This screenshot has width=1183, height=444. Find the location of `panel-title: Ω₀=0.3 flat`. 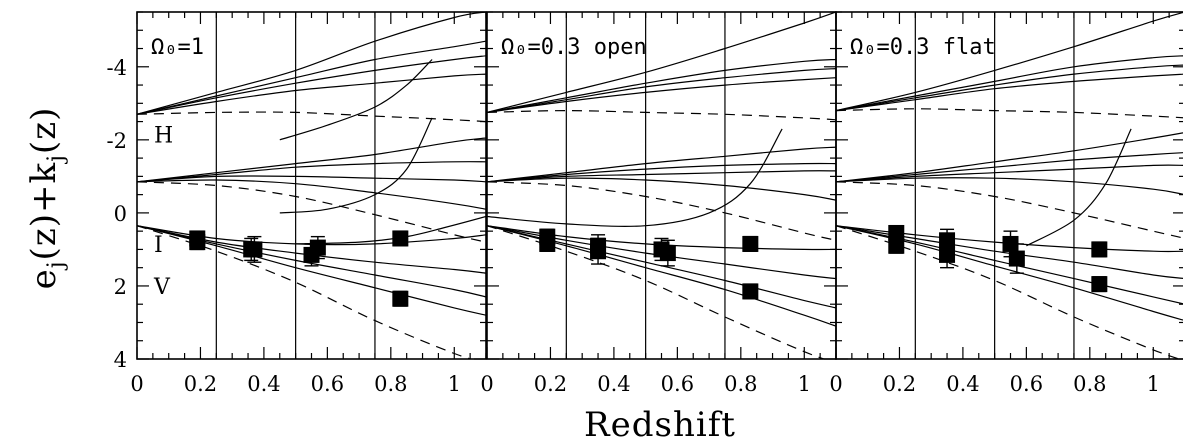

panel-title: Ω₀=0.3 flat is located at coordinates (923, 47).